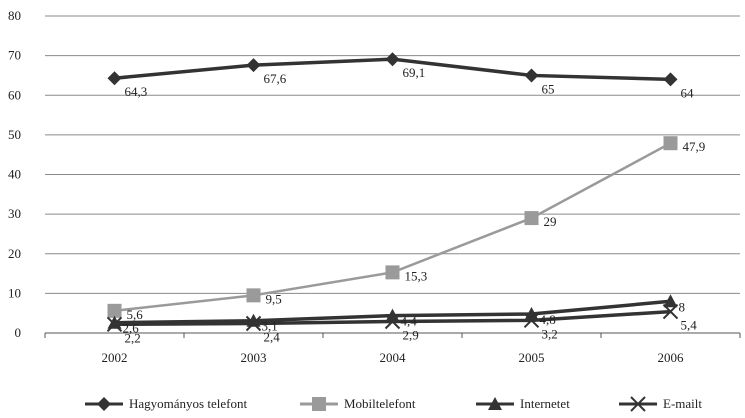 This screenshot has width=745, height=418. I want to click on data-label: 65, so click(548, 88).